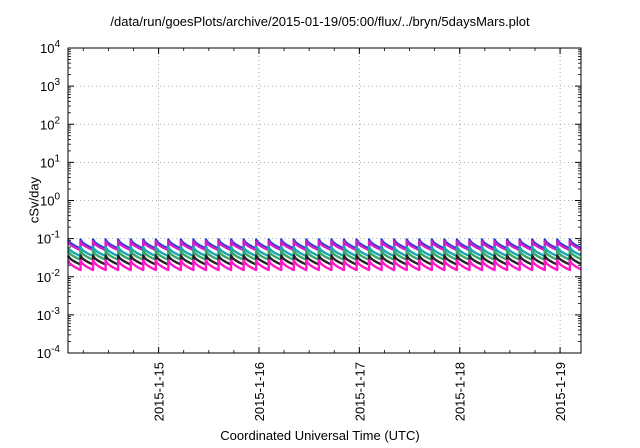 This screenshot has height=448, width=640. Describe the element at coordinates (50, 85) in the screenshot. I see `y-tick-label: 10³` at that location.